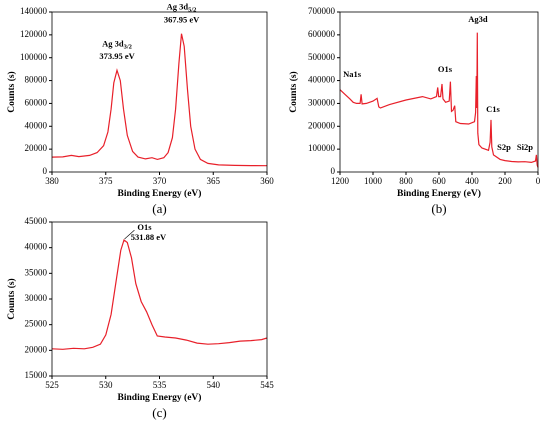 The image size is (550, 425). Describe the element at coordinates (525, 147) in the screenshot. I see `annotation-label: Si2p` at that location.